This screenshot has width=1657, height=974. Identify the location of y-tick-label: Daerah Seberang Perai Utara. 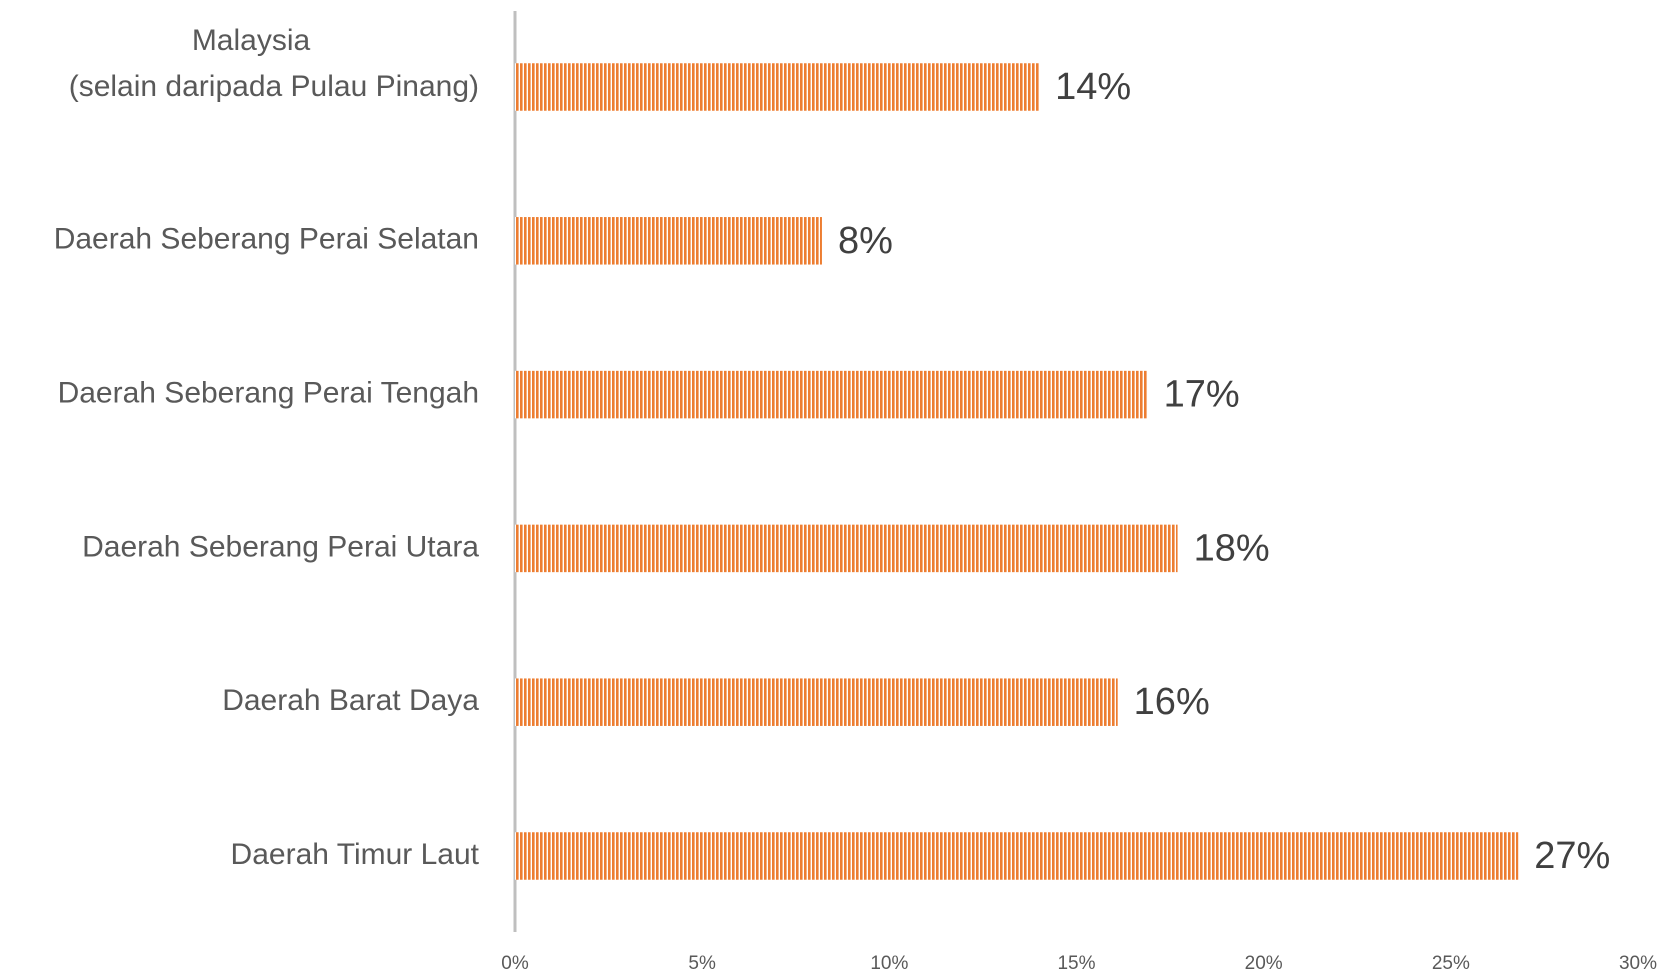
(280, 546).